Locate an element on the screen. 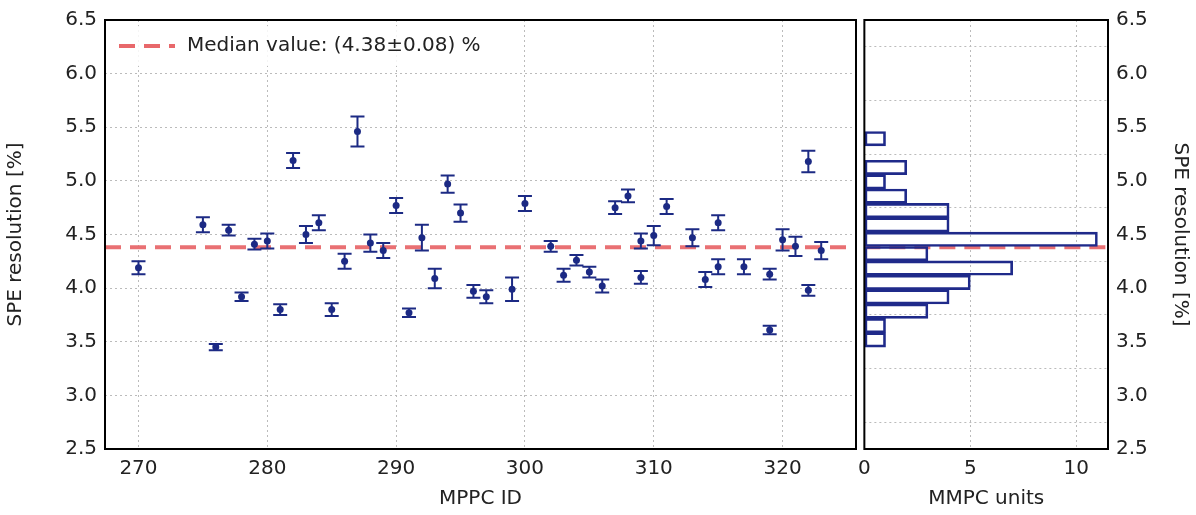  x-tick-label: 0 is located at coordinates (864, 467).